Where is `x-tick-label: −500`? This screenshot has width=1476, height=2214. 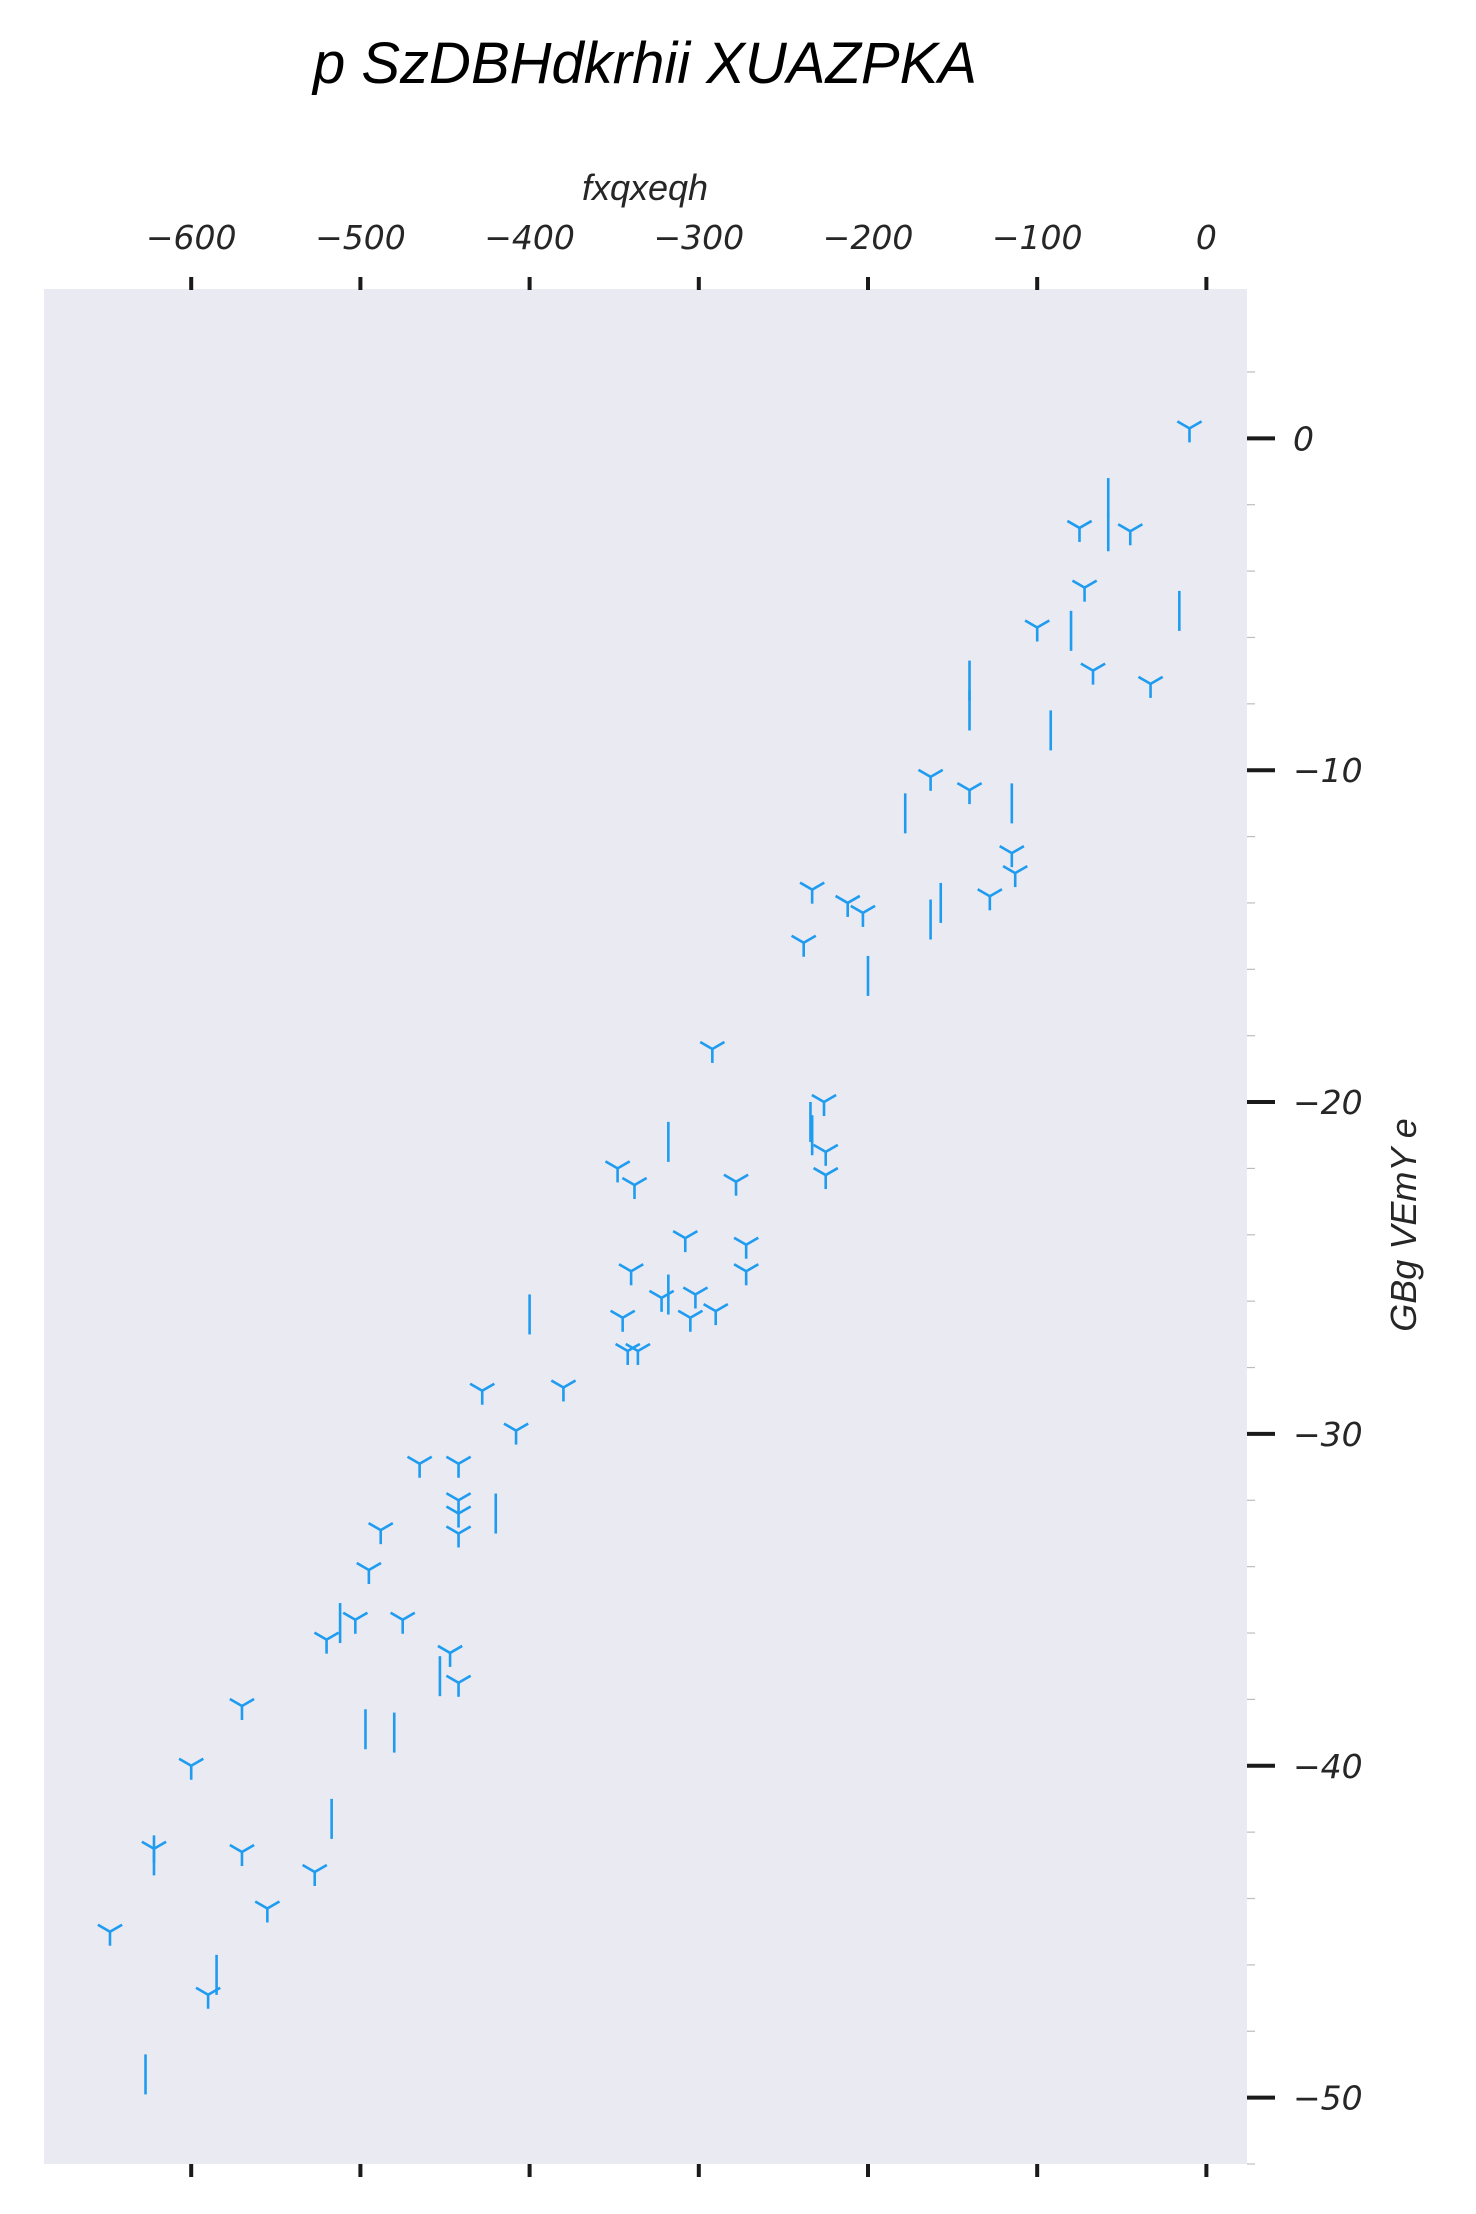 x-tick-label: −500 is located at coordinates (360, 237).